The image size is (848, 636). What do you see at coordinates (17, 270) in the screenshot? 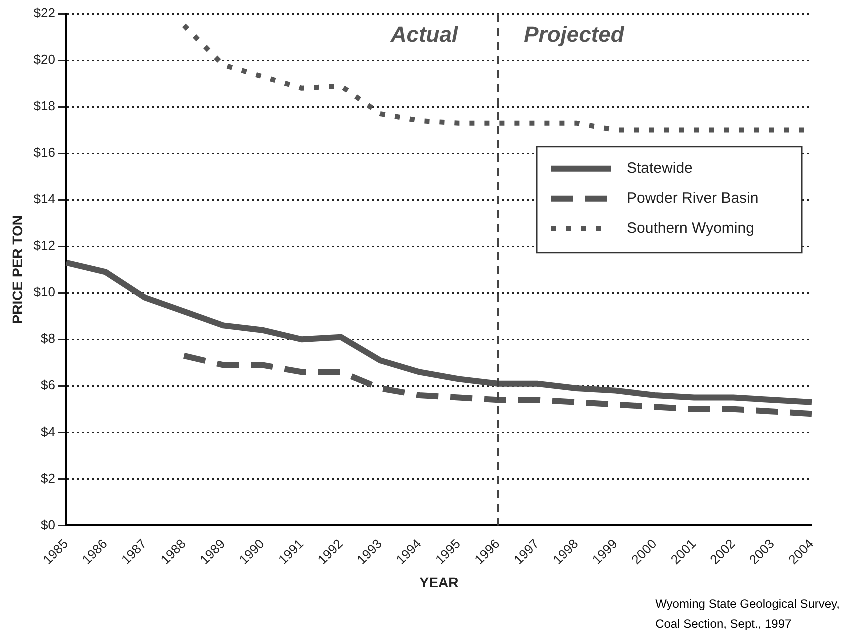
I see `y-axis-title: PRICE PER TON` at bounding box center [17, 270].